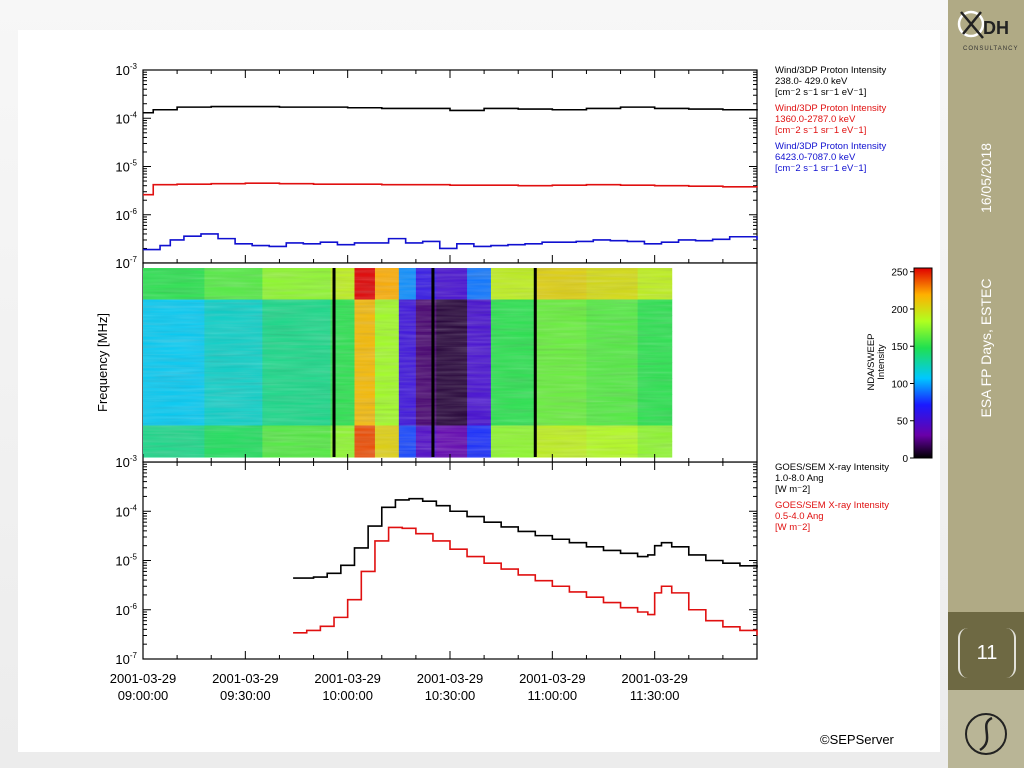 The image size is (1024, 768). Describe the element at coordinates (986, 734) in the screenshot. I see `footer-logo-icon` at that location.